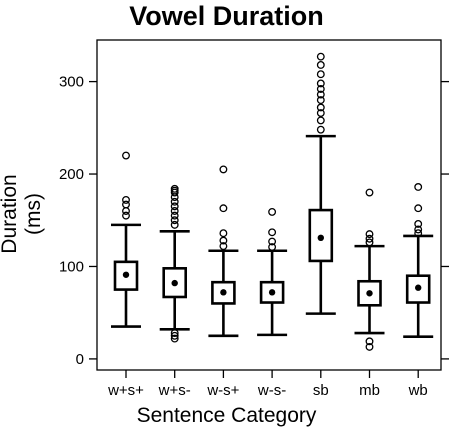 Image resolution: width=453 pixels, height=435 pixels. What do you see at coordinates (174, 390) in the screenshot?
I see `x-tick-label: w+s-` at bounding box center [174, 390].